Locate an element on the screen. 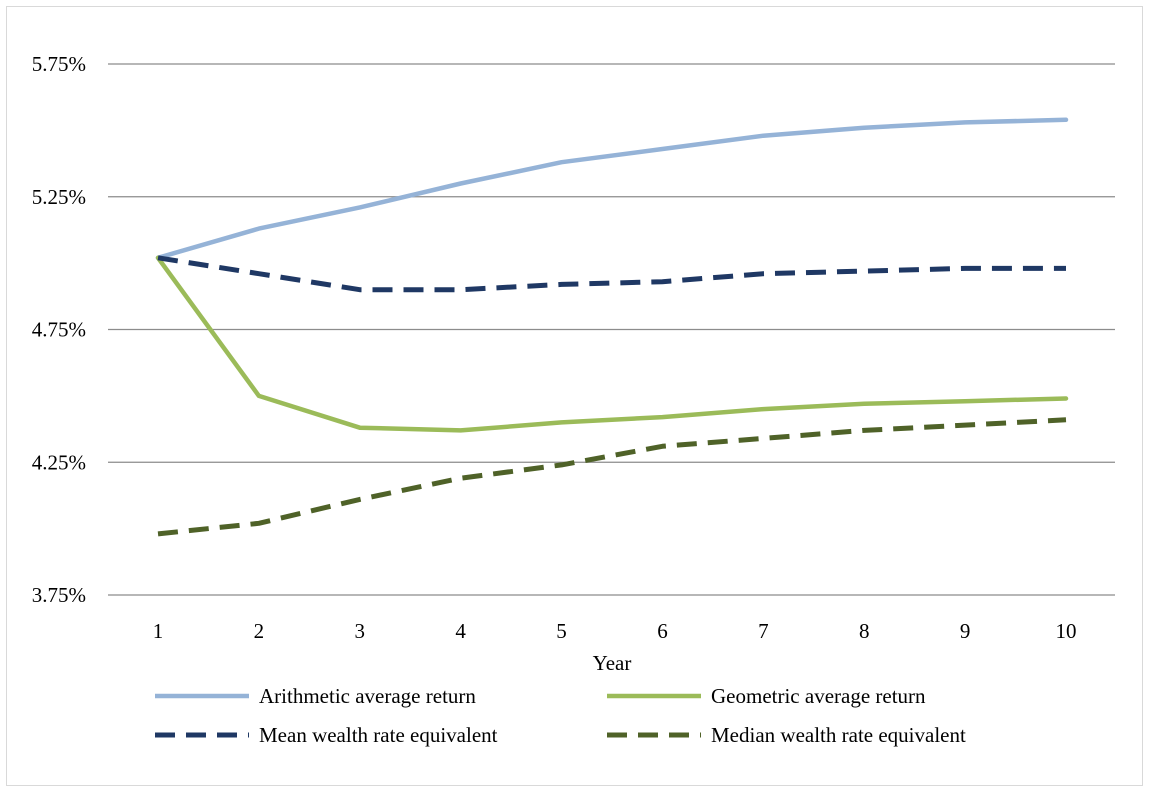 The height and width of the screenshot is (792, 1151). legend-label: Median wealth rate equivalent is located at coordinates (838, 735).